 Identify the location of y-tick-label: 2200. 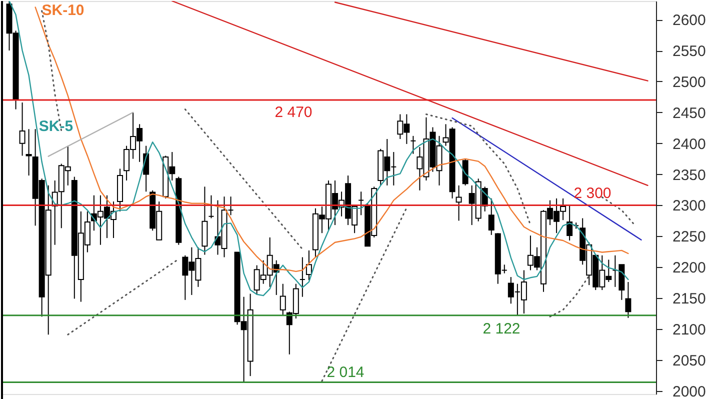
(689, 268).